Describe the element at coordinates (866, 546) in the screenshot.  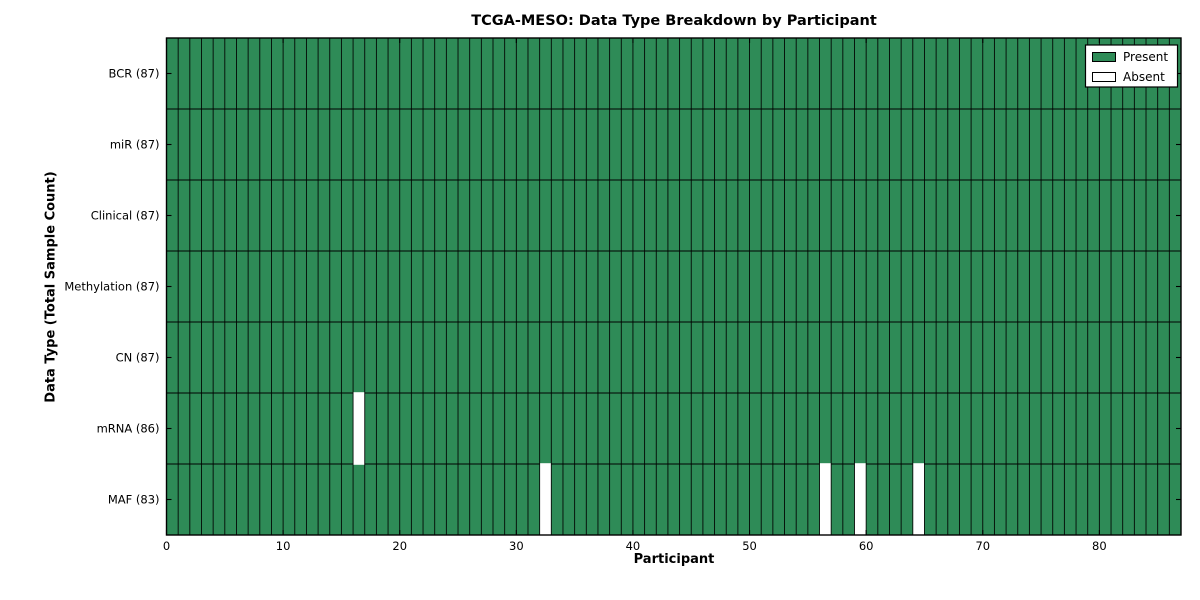
I see `x-tick-label: 60` at that location.